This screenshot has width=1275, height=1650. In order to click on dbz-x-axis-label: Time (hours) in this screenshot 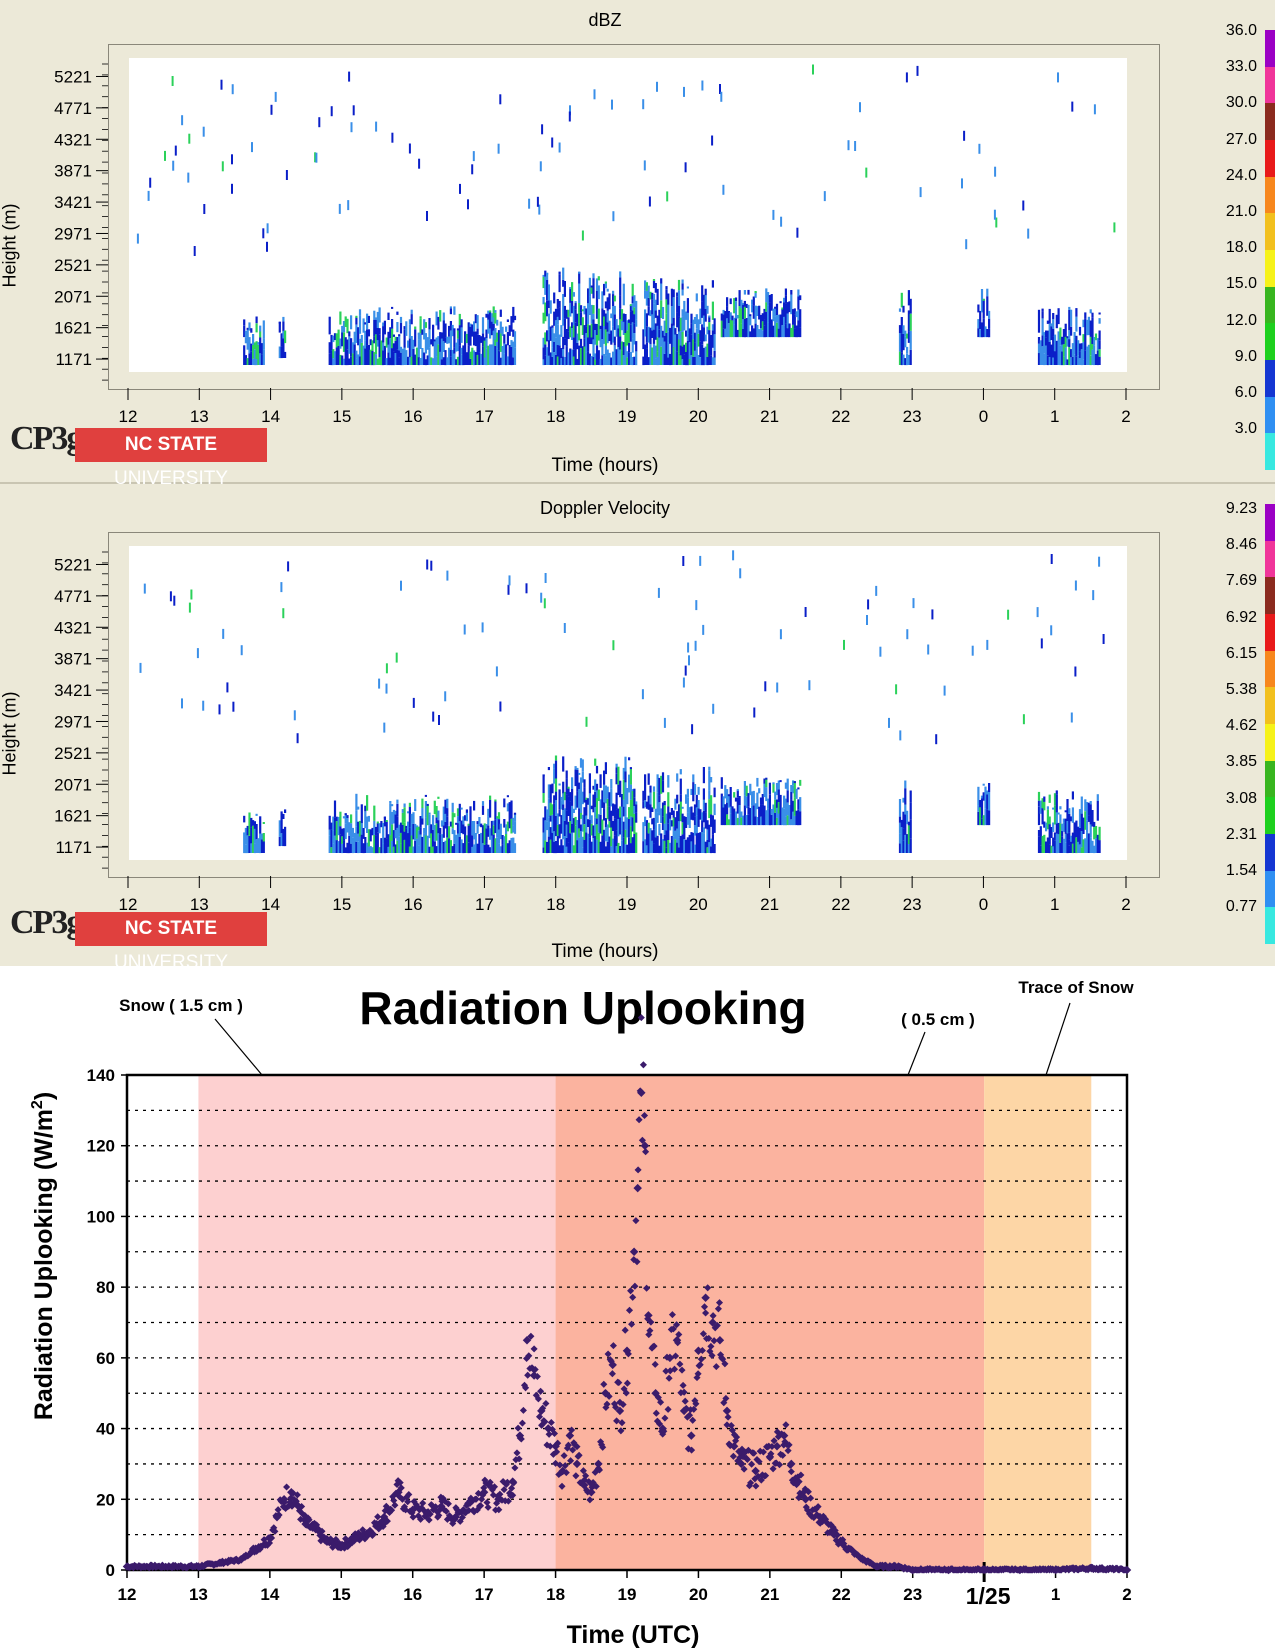, I will do `click(605, 465)`.